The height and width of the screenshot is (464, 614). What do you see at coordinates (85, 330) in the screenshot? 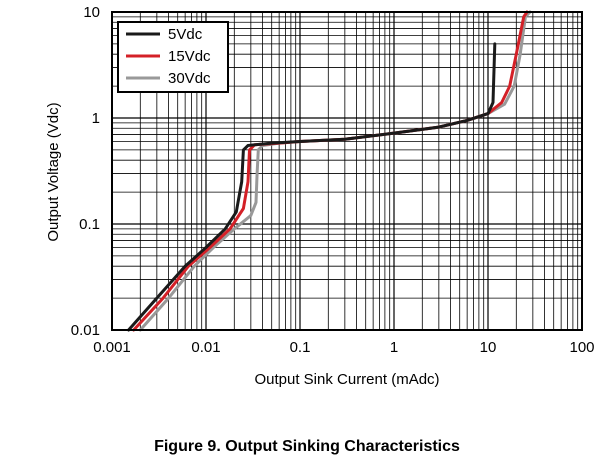
I see `y-tick-label: 0.01` at bounding box center [85, 330].